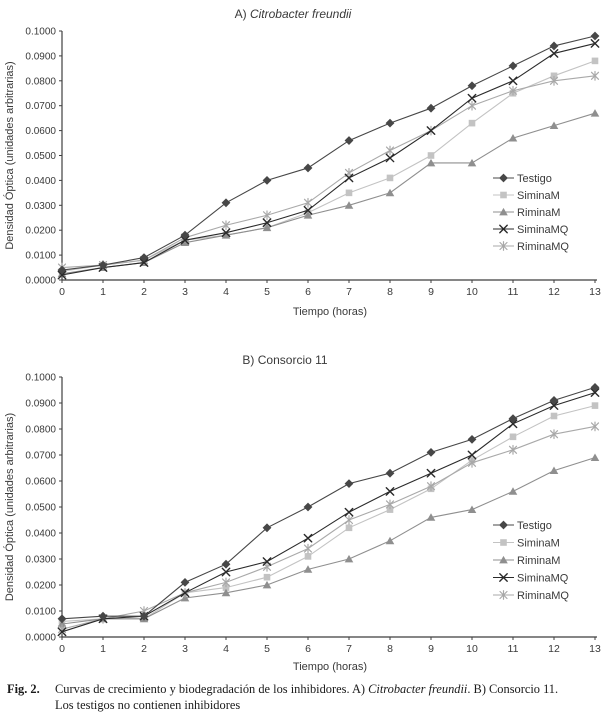 This screenshot has height=715, width=605. I want to click on legend-item-riminamq: RiminaMQ, so click(531, 247).